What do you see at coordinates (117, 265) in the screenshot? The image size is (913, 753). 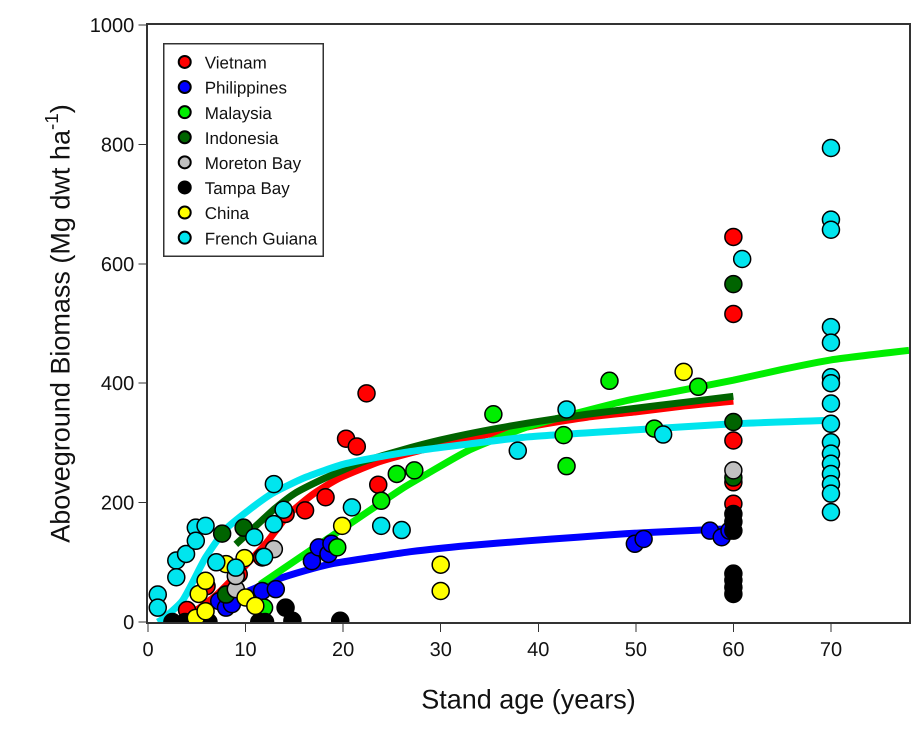 I see `y-tick-label: 600` at bounding box center [117, 265].